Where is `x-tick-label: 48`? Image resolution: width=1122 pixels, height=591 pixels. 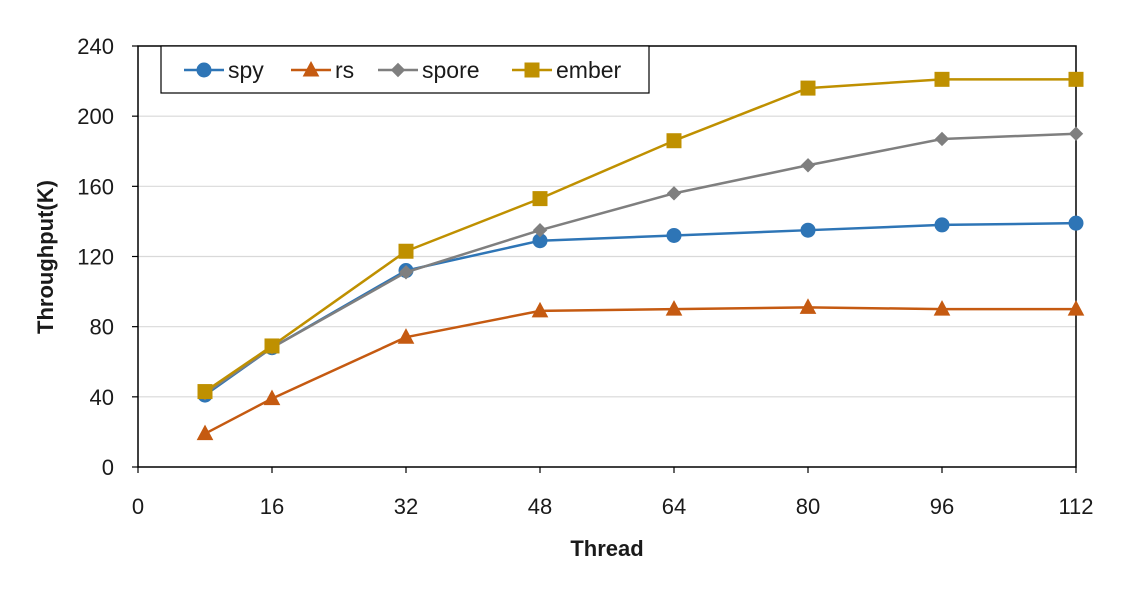
x-tick-label: 48 is located at coordinates (540, 506).